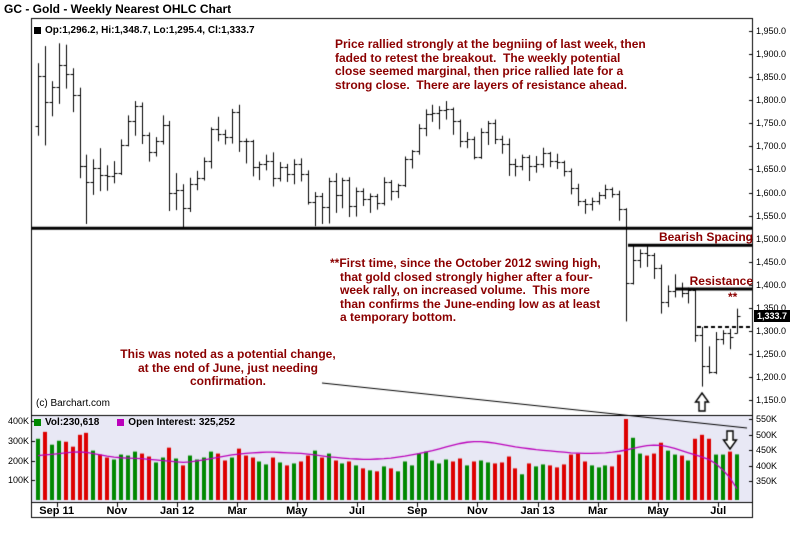 The image size is (800, 544). Describe the element at coordinates (72, 422) in the screenshot. I see `volume-legend-text: Vol:230,618` at that location.